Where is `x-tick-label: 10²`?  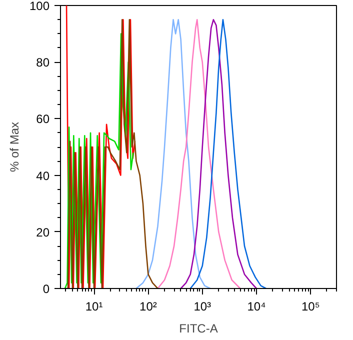 x-tick-label: 10² is located at coordinates (148, 307).